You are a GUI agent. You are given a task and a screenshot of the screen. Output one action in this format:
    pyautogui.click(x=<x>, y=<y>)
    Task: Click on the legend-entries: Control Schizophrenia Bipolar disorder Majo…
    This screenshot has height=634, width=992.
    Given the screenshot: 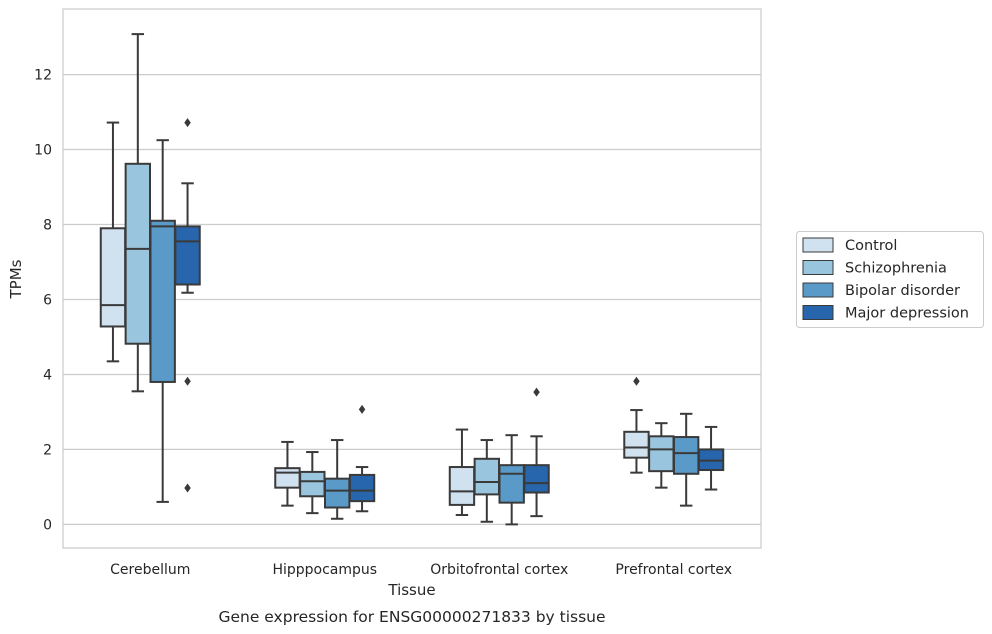 What is the action you would take?
    pyautogui.click(x=885, y=279)
    